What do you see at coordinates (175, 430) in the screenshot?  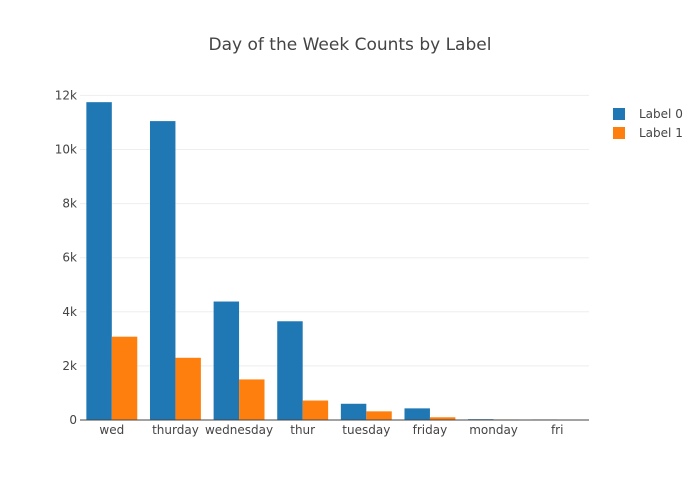 I see `x-tick-label: thurday` at bounding box center [175, 430].